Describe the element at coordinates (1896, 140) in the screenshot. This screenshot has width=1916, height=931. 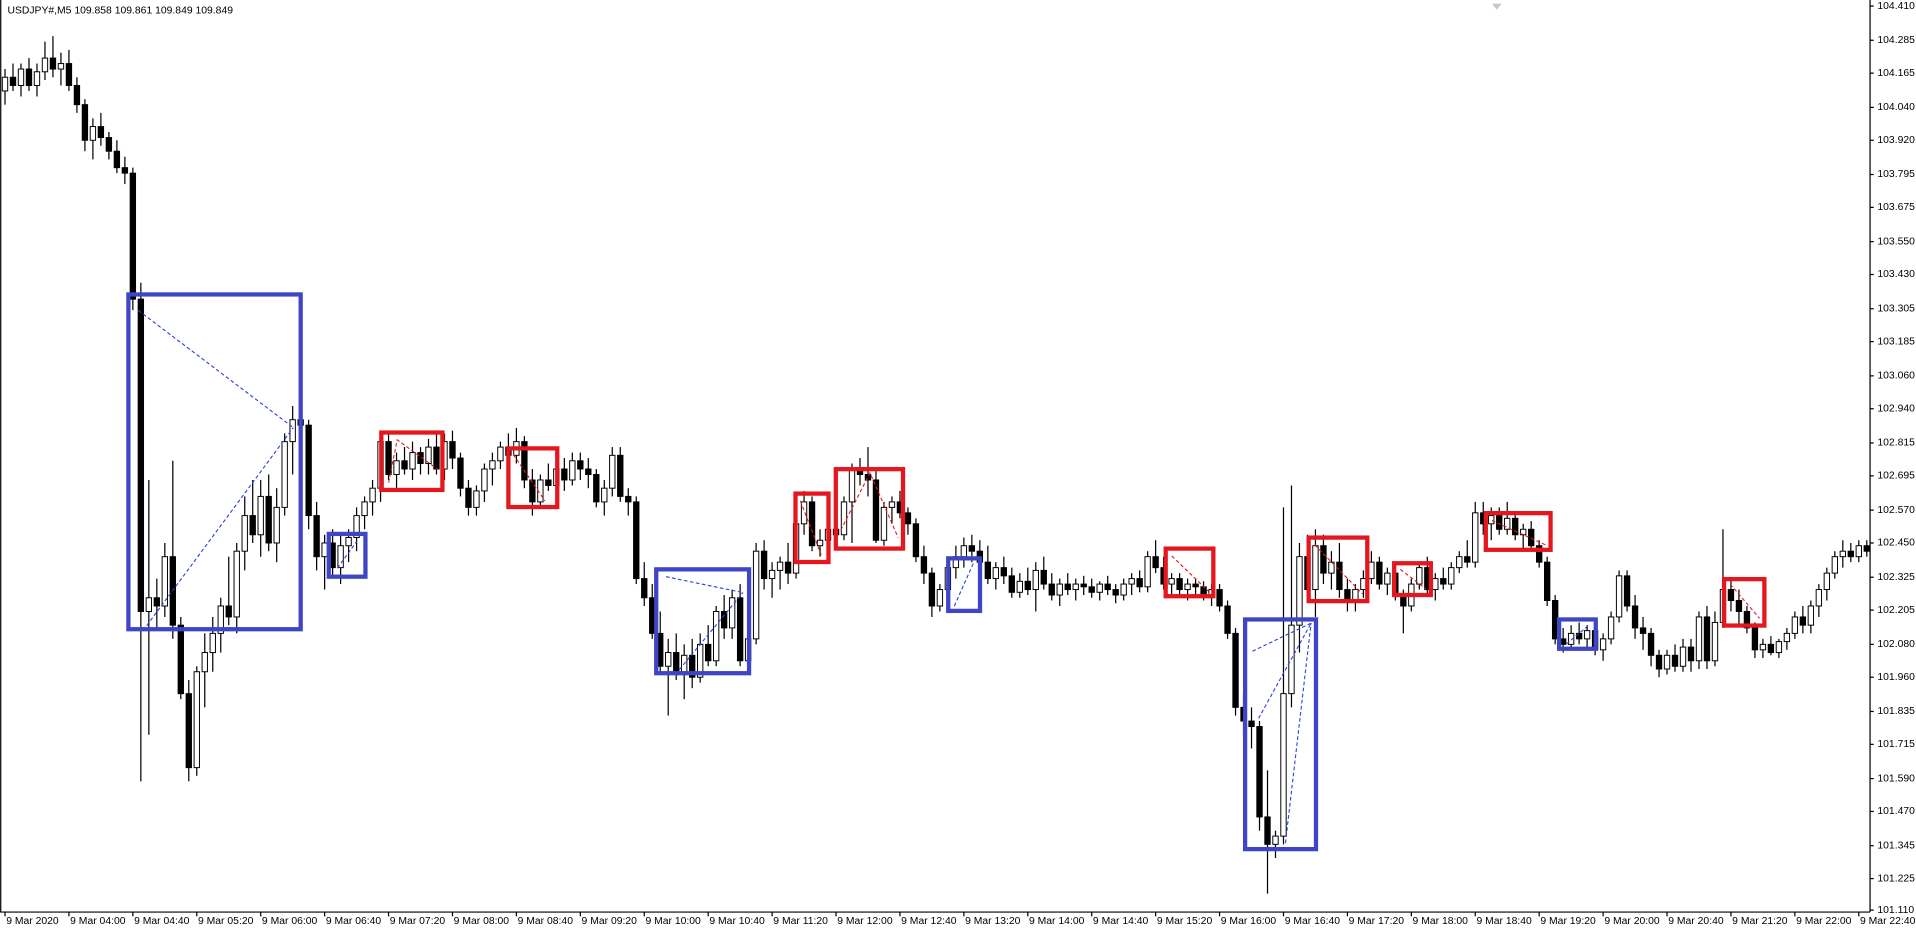
I see `y-tick-label: 103.920` at that location.